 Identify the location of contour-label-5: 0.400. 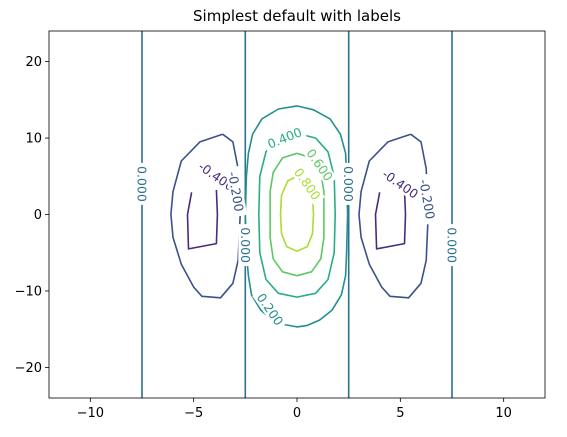
(284, 138).